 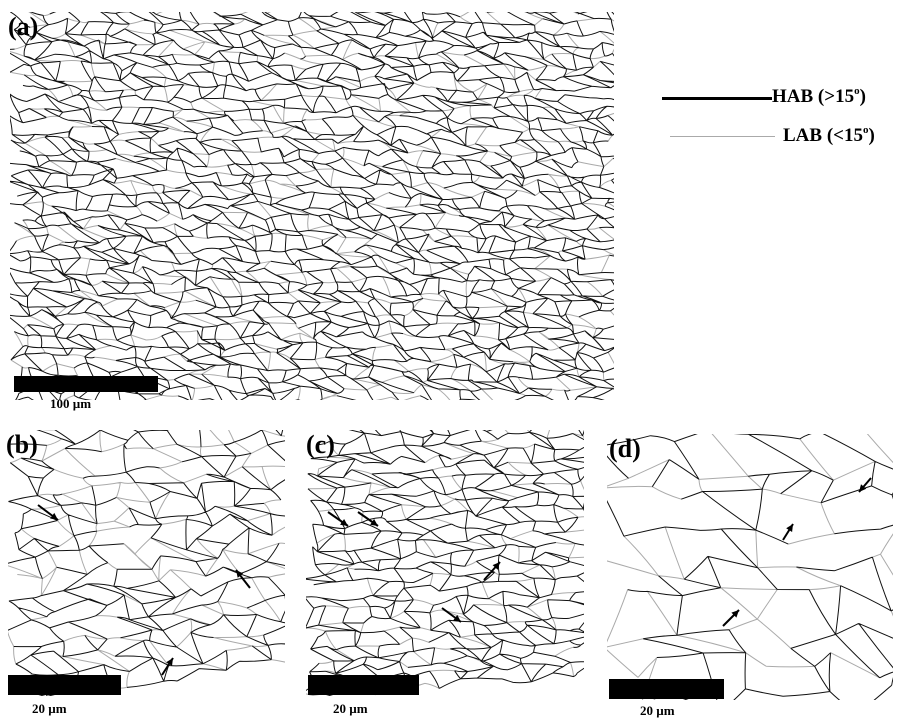 What do you see at coordinates (22, 444) in the screenshot?
I see `panel-b-label: (b)` at bounding box center [22, 444].